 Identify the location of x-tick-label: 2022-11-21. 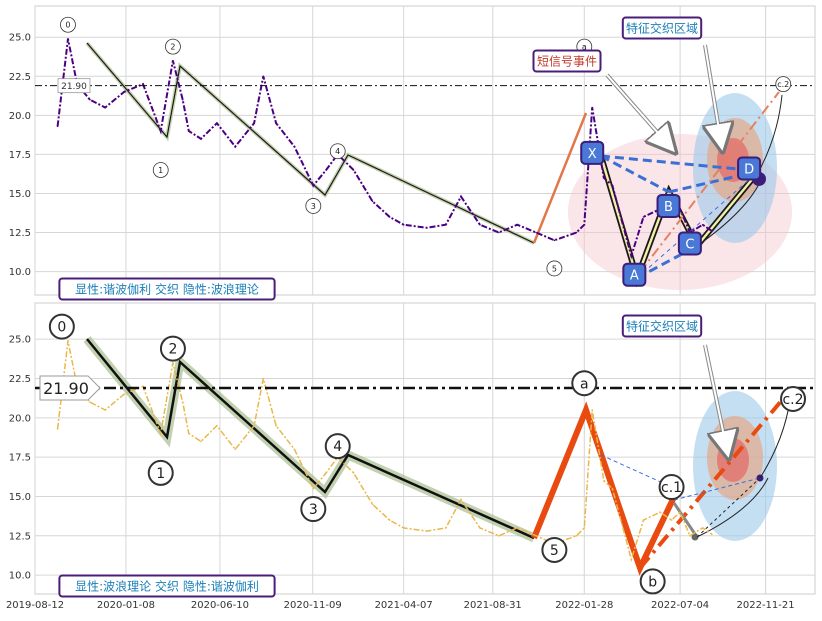
(766, 605).